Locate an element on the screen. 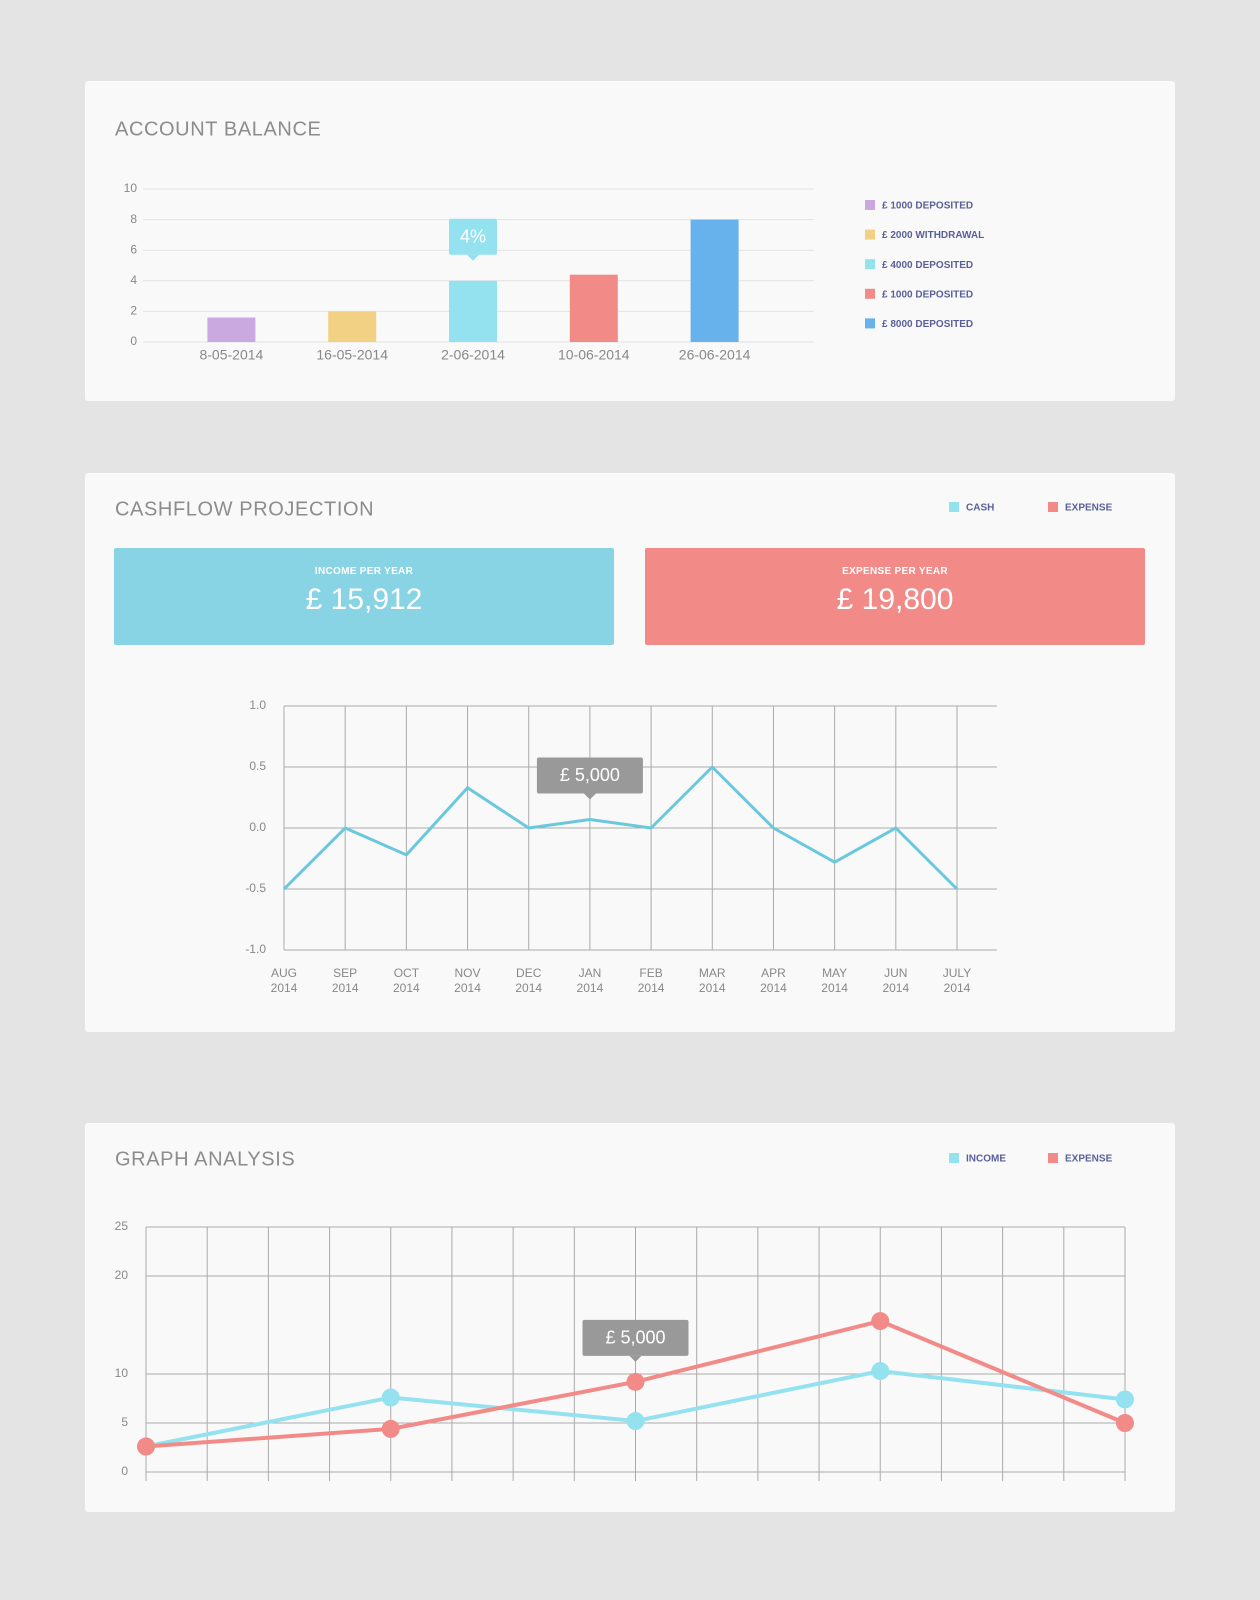 The width and height of the screenshot is (1260, 1600). x-tick-label: APR 2014 is located at coordinates (773, 980).